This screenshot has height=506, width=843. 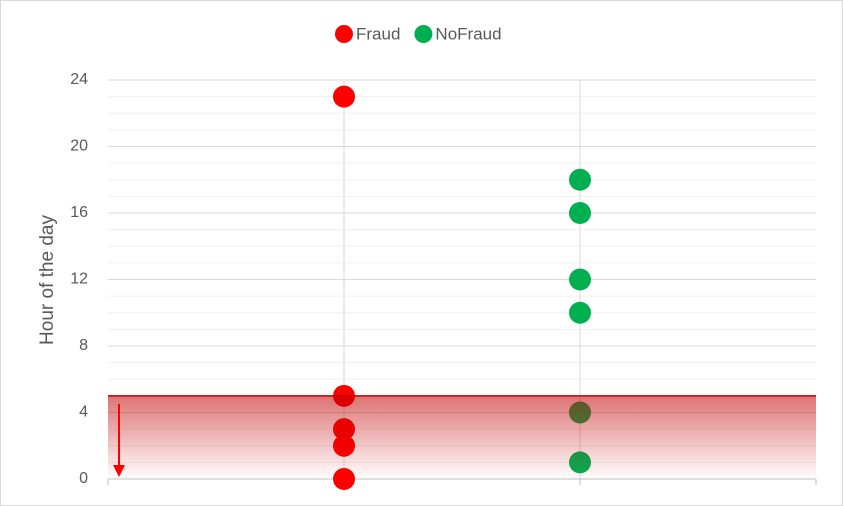 I want to click on y-tick-label: 8, so click(x=83, y=345).